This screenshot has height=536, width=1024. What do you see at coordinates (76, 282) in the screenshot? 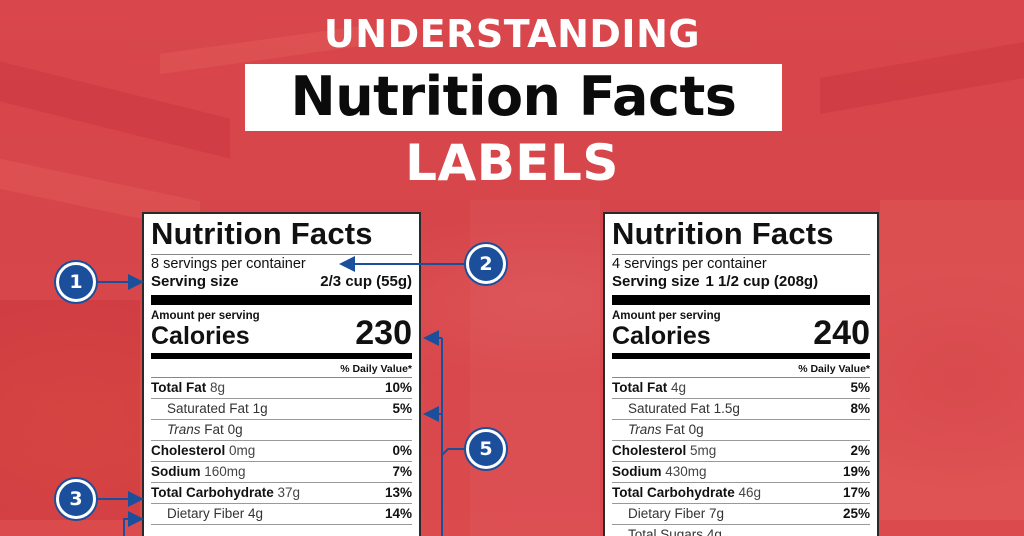
I see `marker-badge-1: 1` at bounding box center [76, 282].